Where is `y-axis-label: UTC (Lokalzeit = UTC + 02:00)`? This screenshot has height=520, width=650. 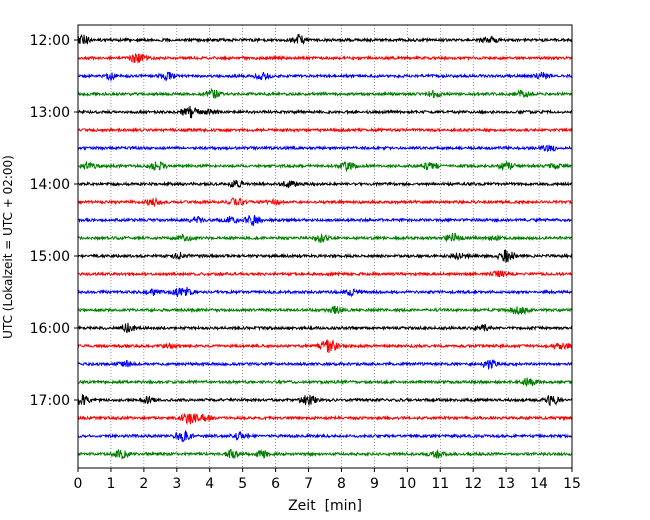
y-axis-label: UTC (Lokalzeit = UTC + 02:00) is located at coordinates (8, 247).